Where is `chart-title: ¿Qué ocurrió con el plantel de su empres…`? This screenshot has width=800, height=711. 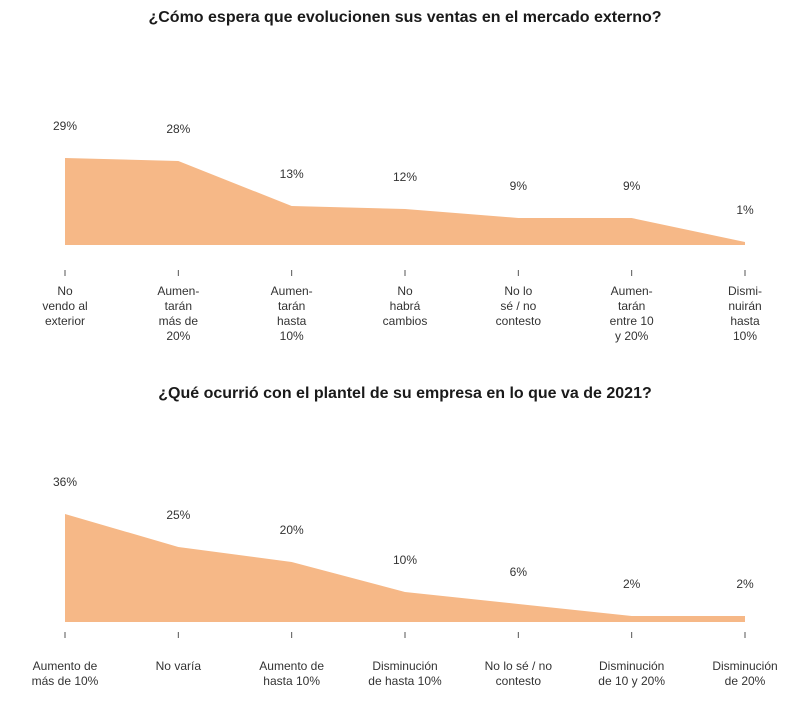
chart-title: ¿Qué ocurrió con el plantel de su empres… is located at coordinates (404, 393).